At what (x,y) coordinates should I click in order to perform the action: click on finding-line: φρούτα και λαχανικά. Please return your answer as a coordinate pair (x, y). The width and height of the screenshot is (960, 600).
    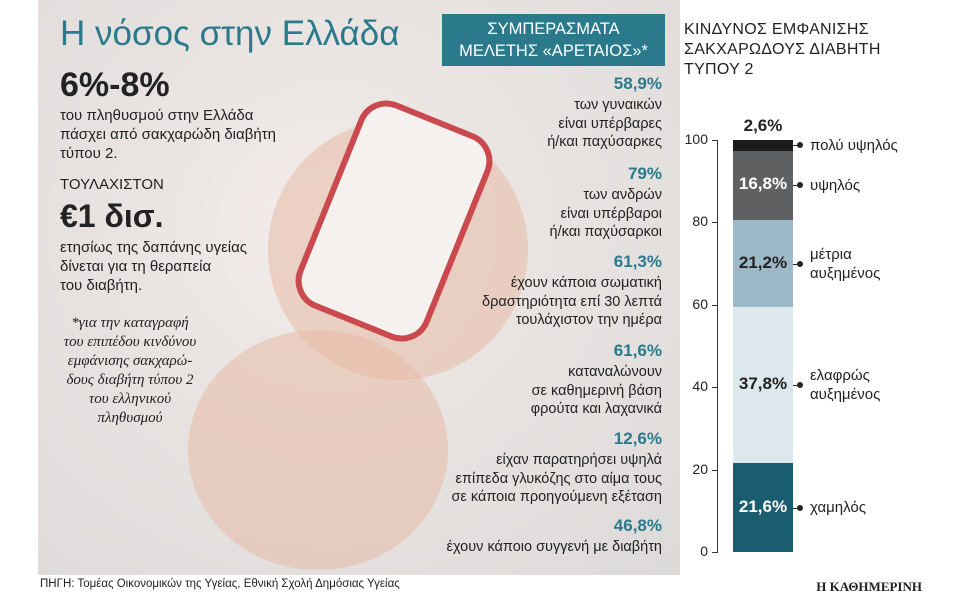
    Looking at the image, I should click on (596, 409).